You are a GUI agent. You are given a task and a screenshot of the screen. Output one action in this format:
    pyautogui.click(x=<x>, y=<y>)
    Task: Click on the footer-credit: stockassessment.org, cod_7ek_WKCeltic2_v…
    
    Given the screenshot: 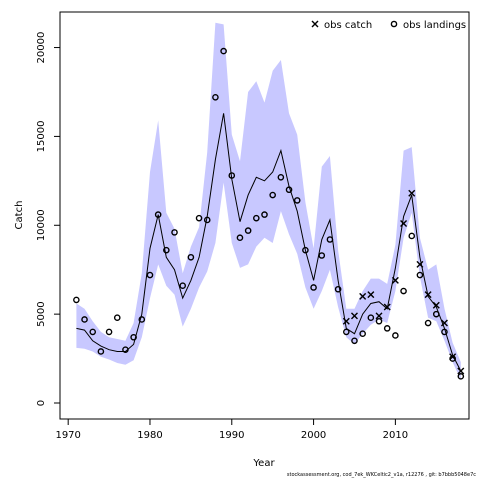 What is the action you would take?
    pyautogui.click(x=381, y=475)
    